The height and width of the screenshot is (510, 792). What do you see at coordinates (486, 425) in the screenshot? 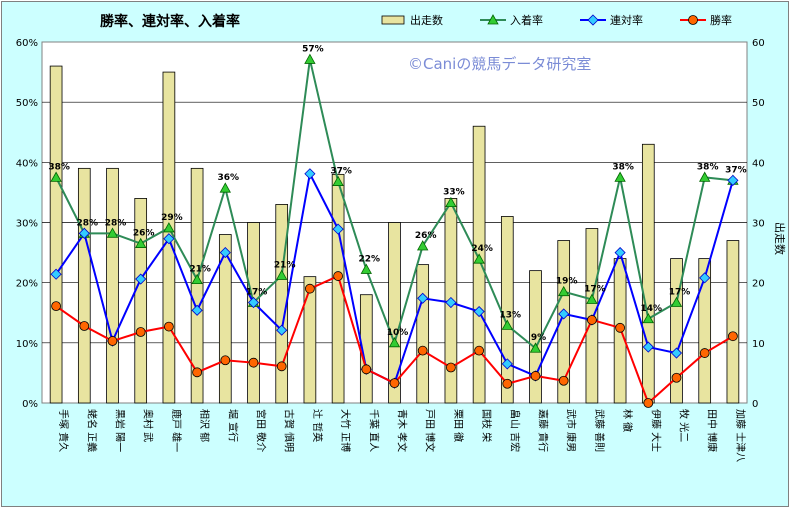
I see `x-tick-label: 国枝 栄` at bounding box center [486, 425].